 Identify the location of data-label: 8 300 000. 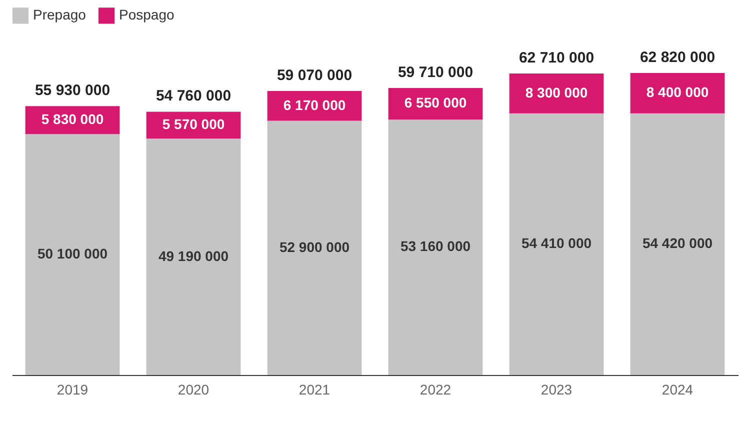
(556, 92).